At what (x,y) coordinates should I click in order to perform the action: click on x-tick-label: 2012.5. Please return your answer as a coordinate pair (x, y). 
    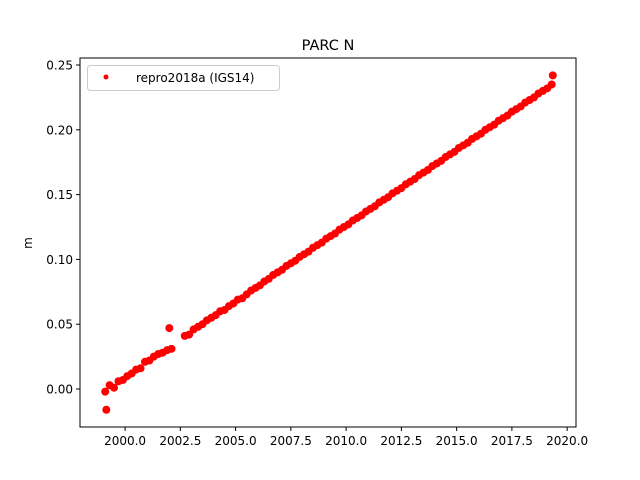
    Looking at the image, I should click on (401, 441).